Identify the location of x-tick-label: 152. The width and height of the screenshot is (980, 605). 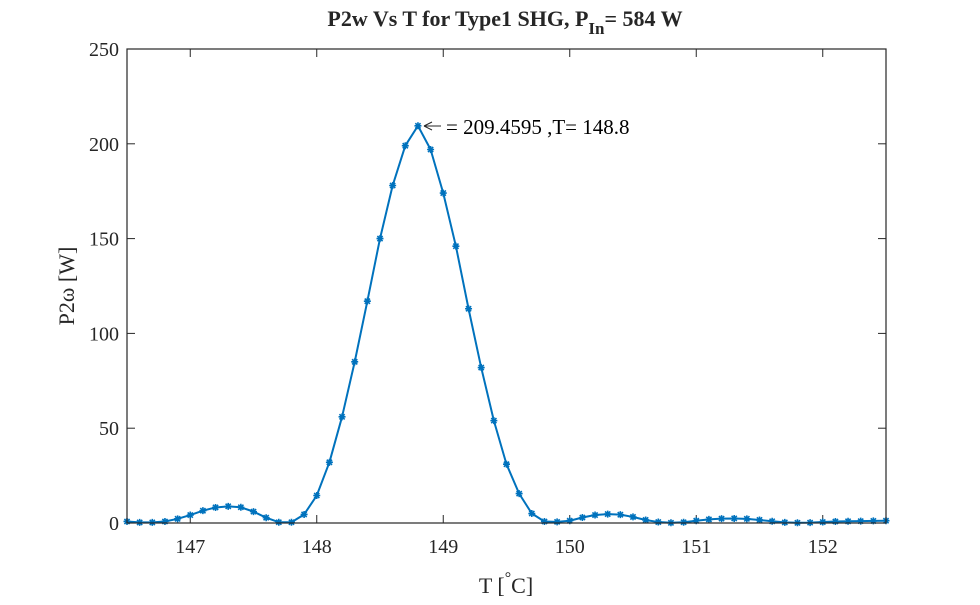
(823, 547).